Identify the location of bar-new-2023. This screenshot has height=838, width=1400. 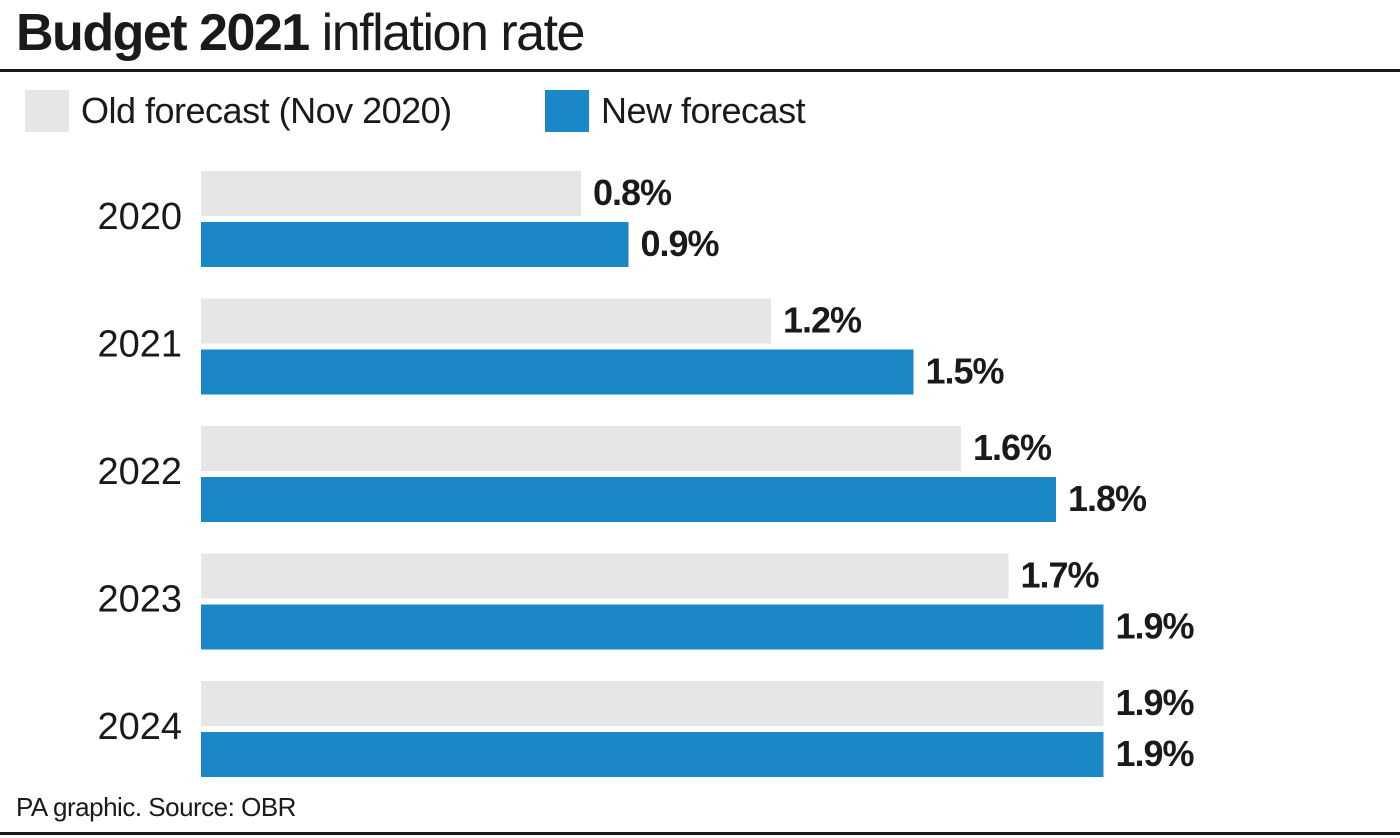
(652, 627).